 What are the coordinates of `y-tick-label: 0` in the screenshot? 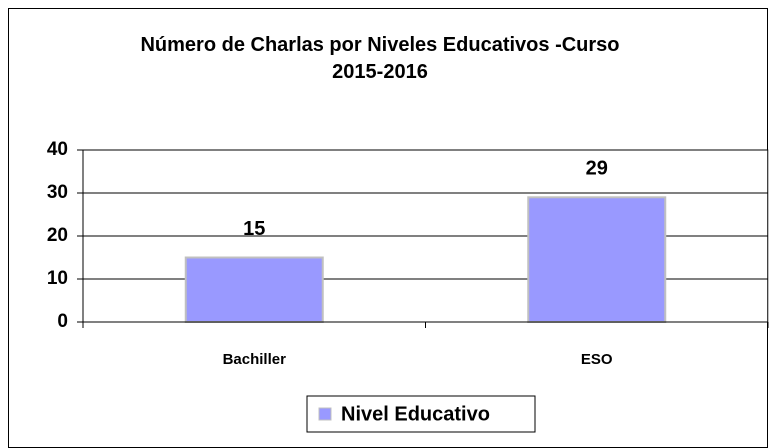 It's located at (62, 321).